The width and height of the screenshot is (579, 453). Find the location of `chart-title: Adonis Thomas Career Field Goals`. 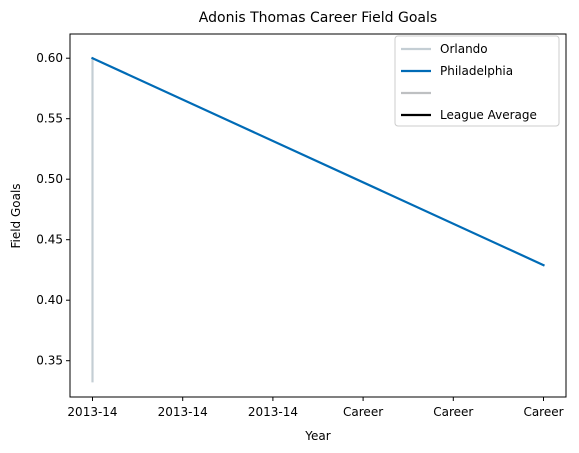

chart-title: Adonis Thomas Career Field Goals is located at coordinates (318, 18).